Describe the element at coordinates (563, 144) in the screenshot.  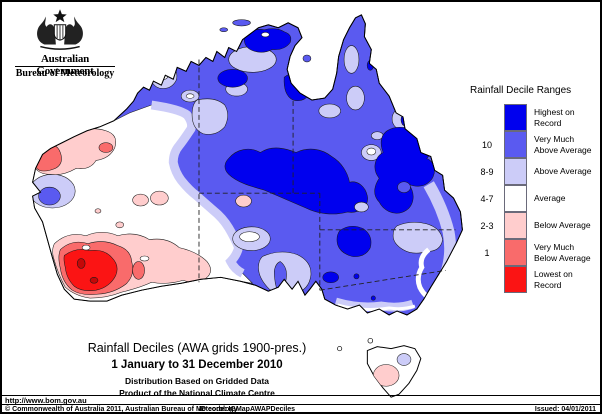
I see `legend-label: Very Much Above Average` at that location.